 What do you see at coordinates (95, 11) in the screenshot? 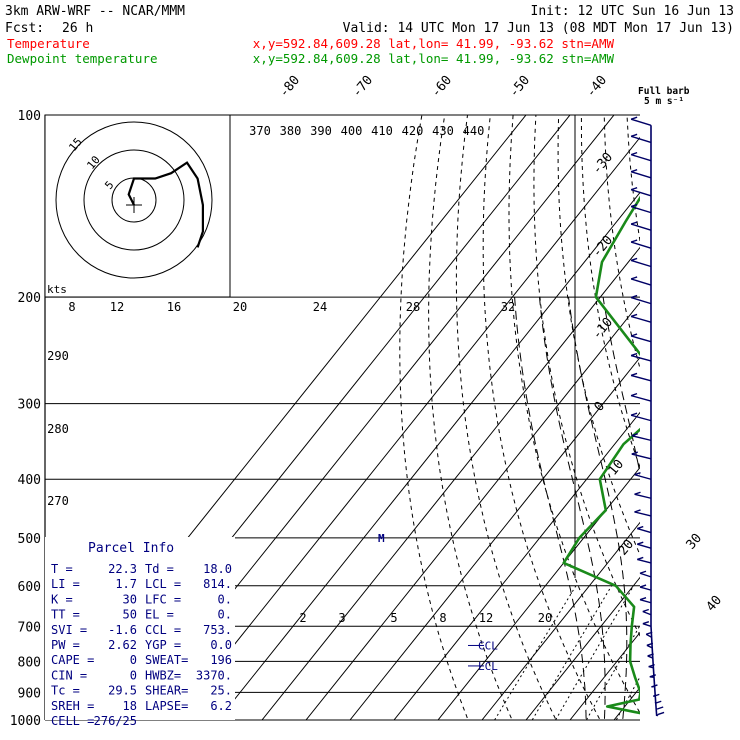
I see `model-title: 3km ARW-WRF -- NCAR/MMM` at bounding box center [95, 11].